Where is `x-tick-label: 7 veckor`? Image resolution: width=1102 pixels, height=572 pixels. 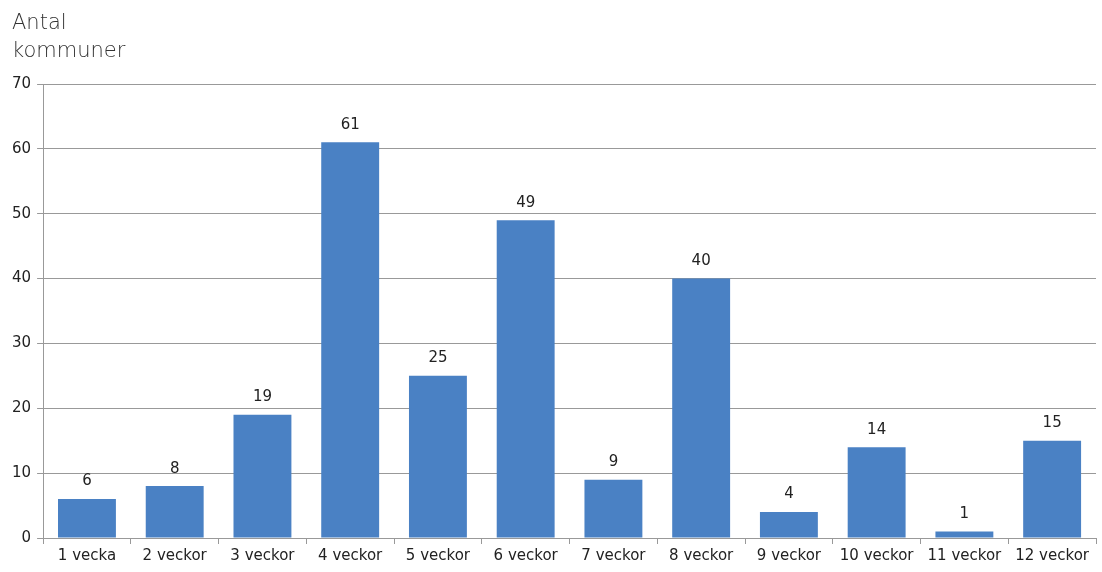
x-tick-label: 7 veckor is located at coordinates (614, 554).